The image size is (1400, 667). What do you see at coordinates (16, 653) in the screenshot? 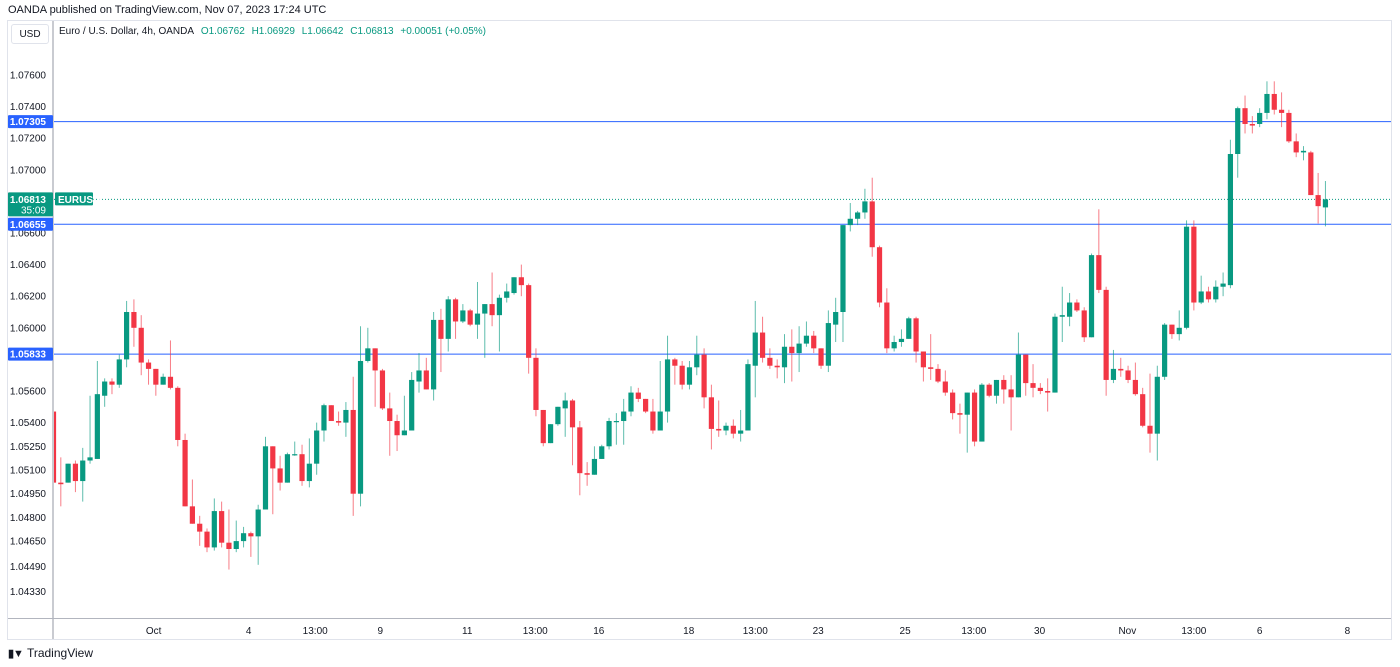
I see `tradingview-logo-icon: ▮▼` at bounding box center [16, 653].